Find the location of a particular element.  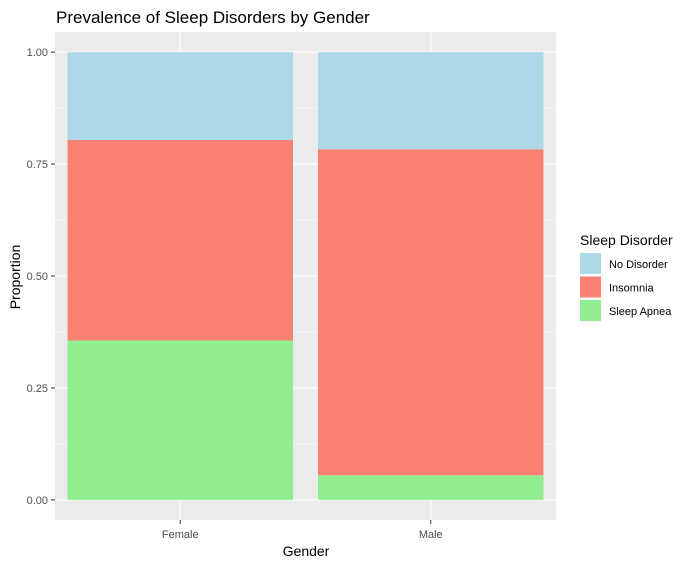

chart-title: Prevalence of Sleep Disorders by Gender is located at coordinates (213, 17).